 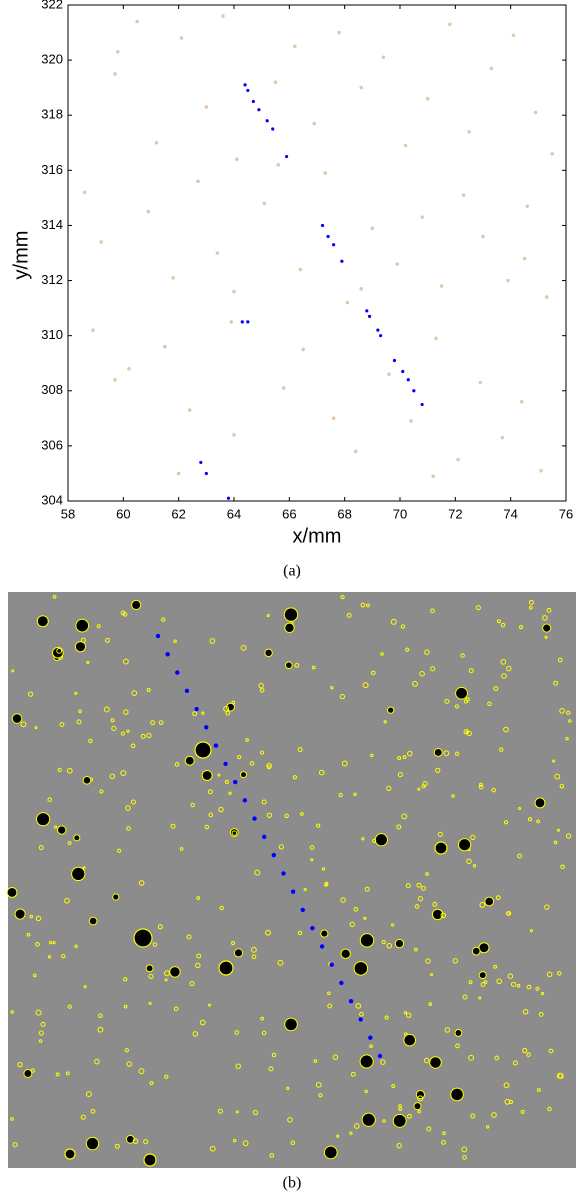 What do you see at coordinates (52, 279) in the screenshot?
I see `y-tick-label: 312` at bounding box center [52, 279].